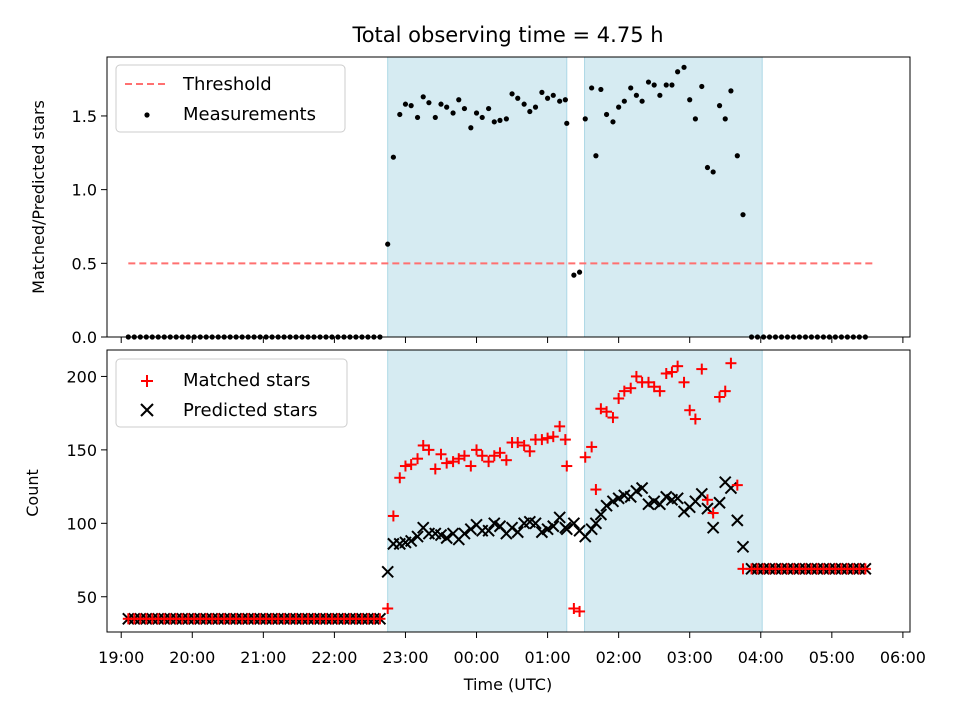 This screenshot has width=960, height=720. Describe the element at coordinates (263, 657) in the screenshot. I see `x-tick-label: 21:00` at that location.